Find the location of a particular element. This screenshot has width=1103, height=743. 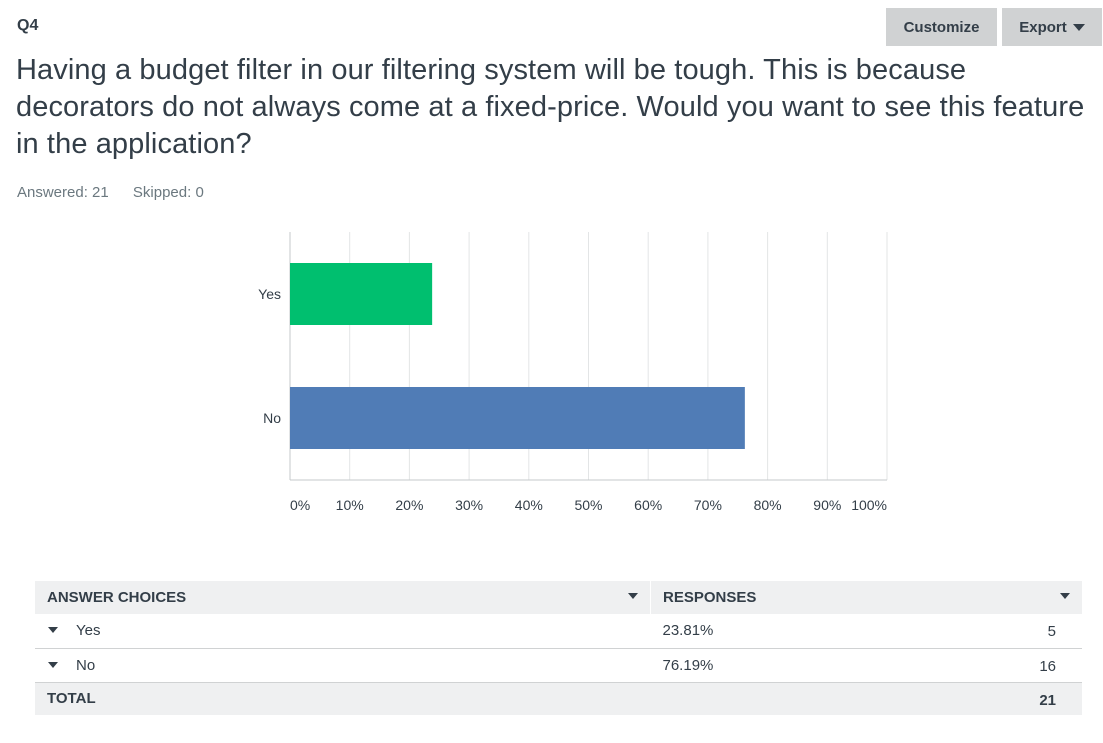

category-label: Yes is located at coordinates (269, 294).